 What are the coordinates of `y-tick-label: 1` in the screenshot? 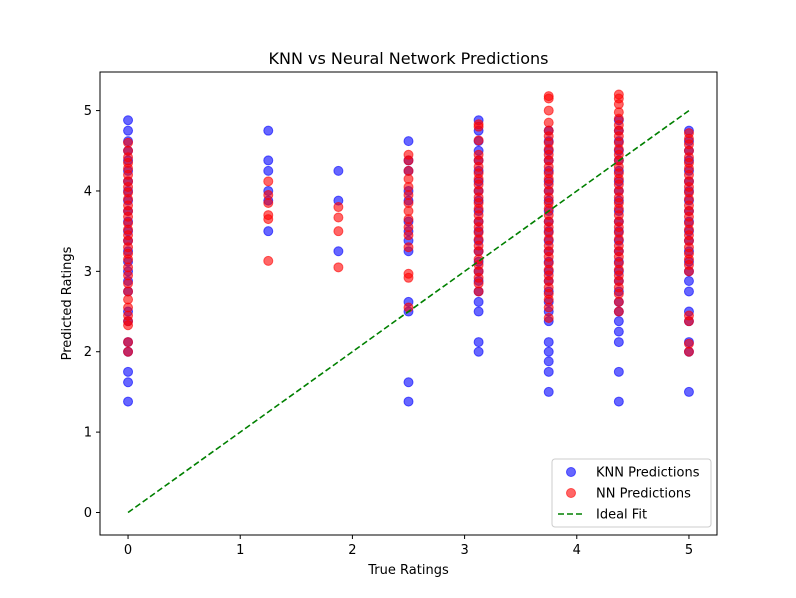 It's located at (88, 433).